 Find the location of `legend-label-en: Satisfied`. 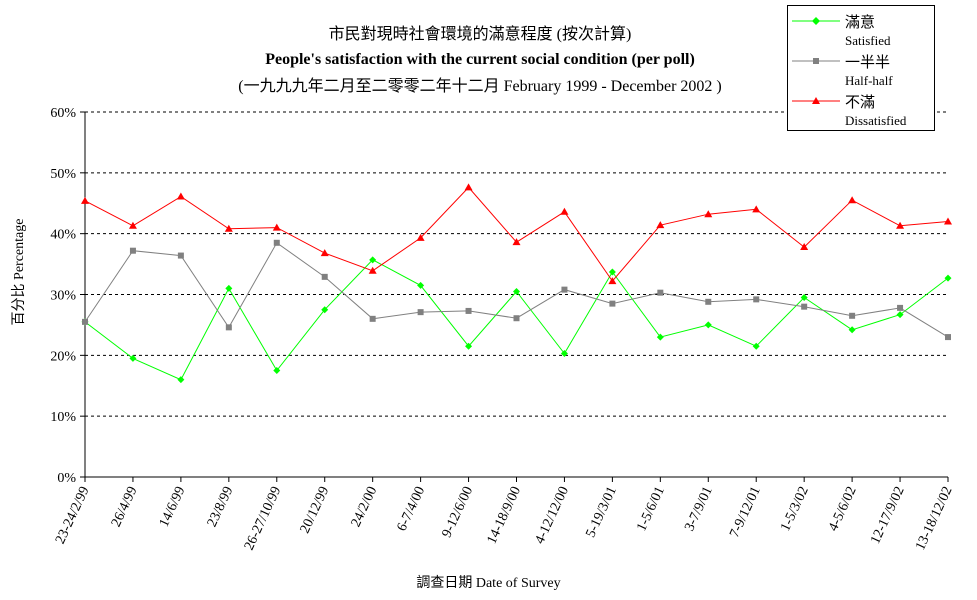

legend-label-en: Satisfied is located at coordinates (868, 40).